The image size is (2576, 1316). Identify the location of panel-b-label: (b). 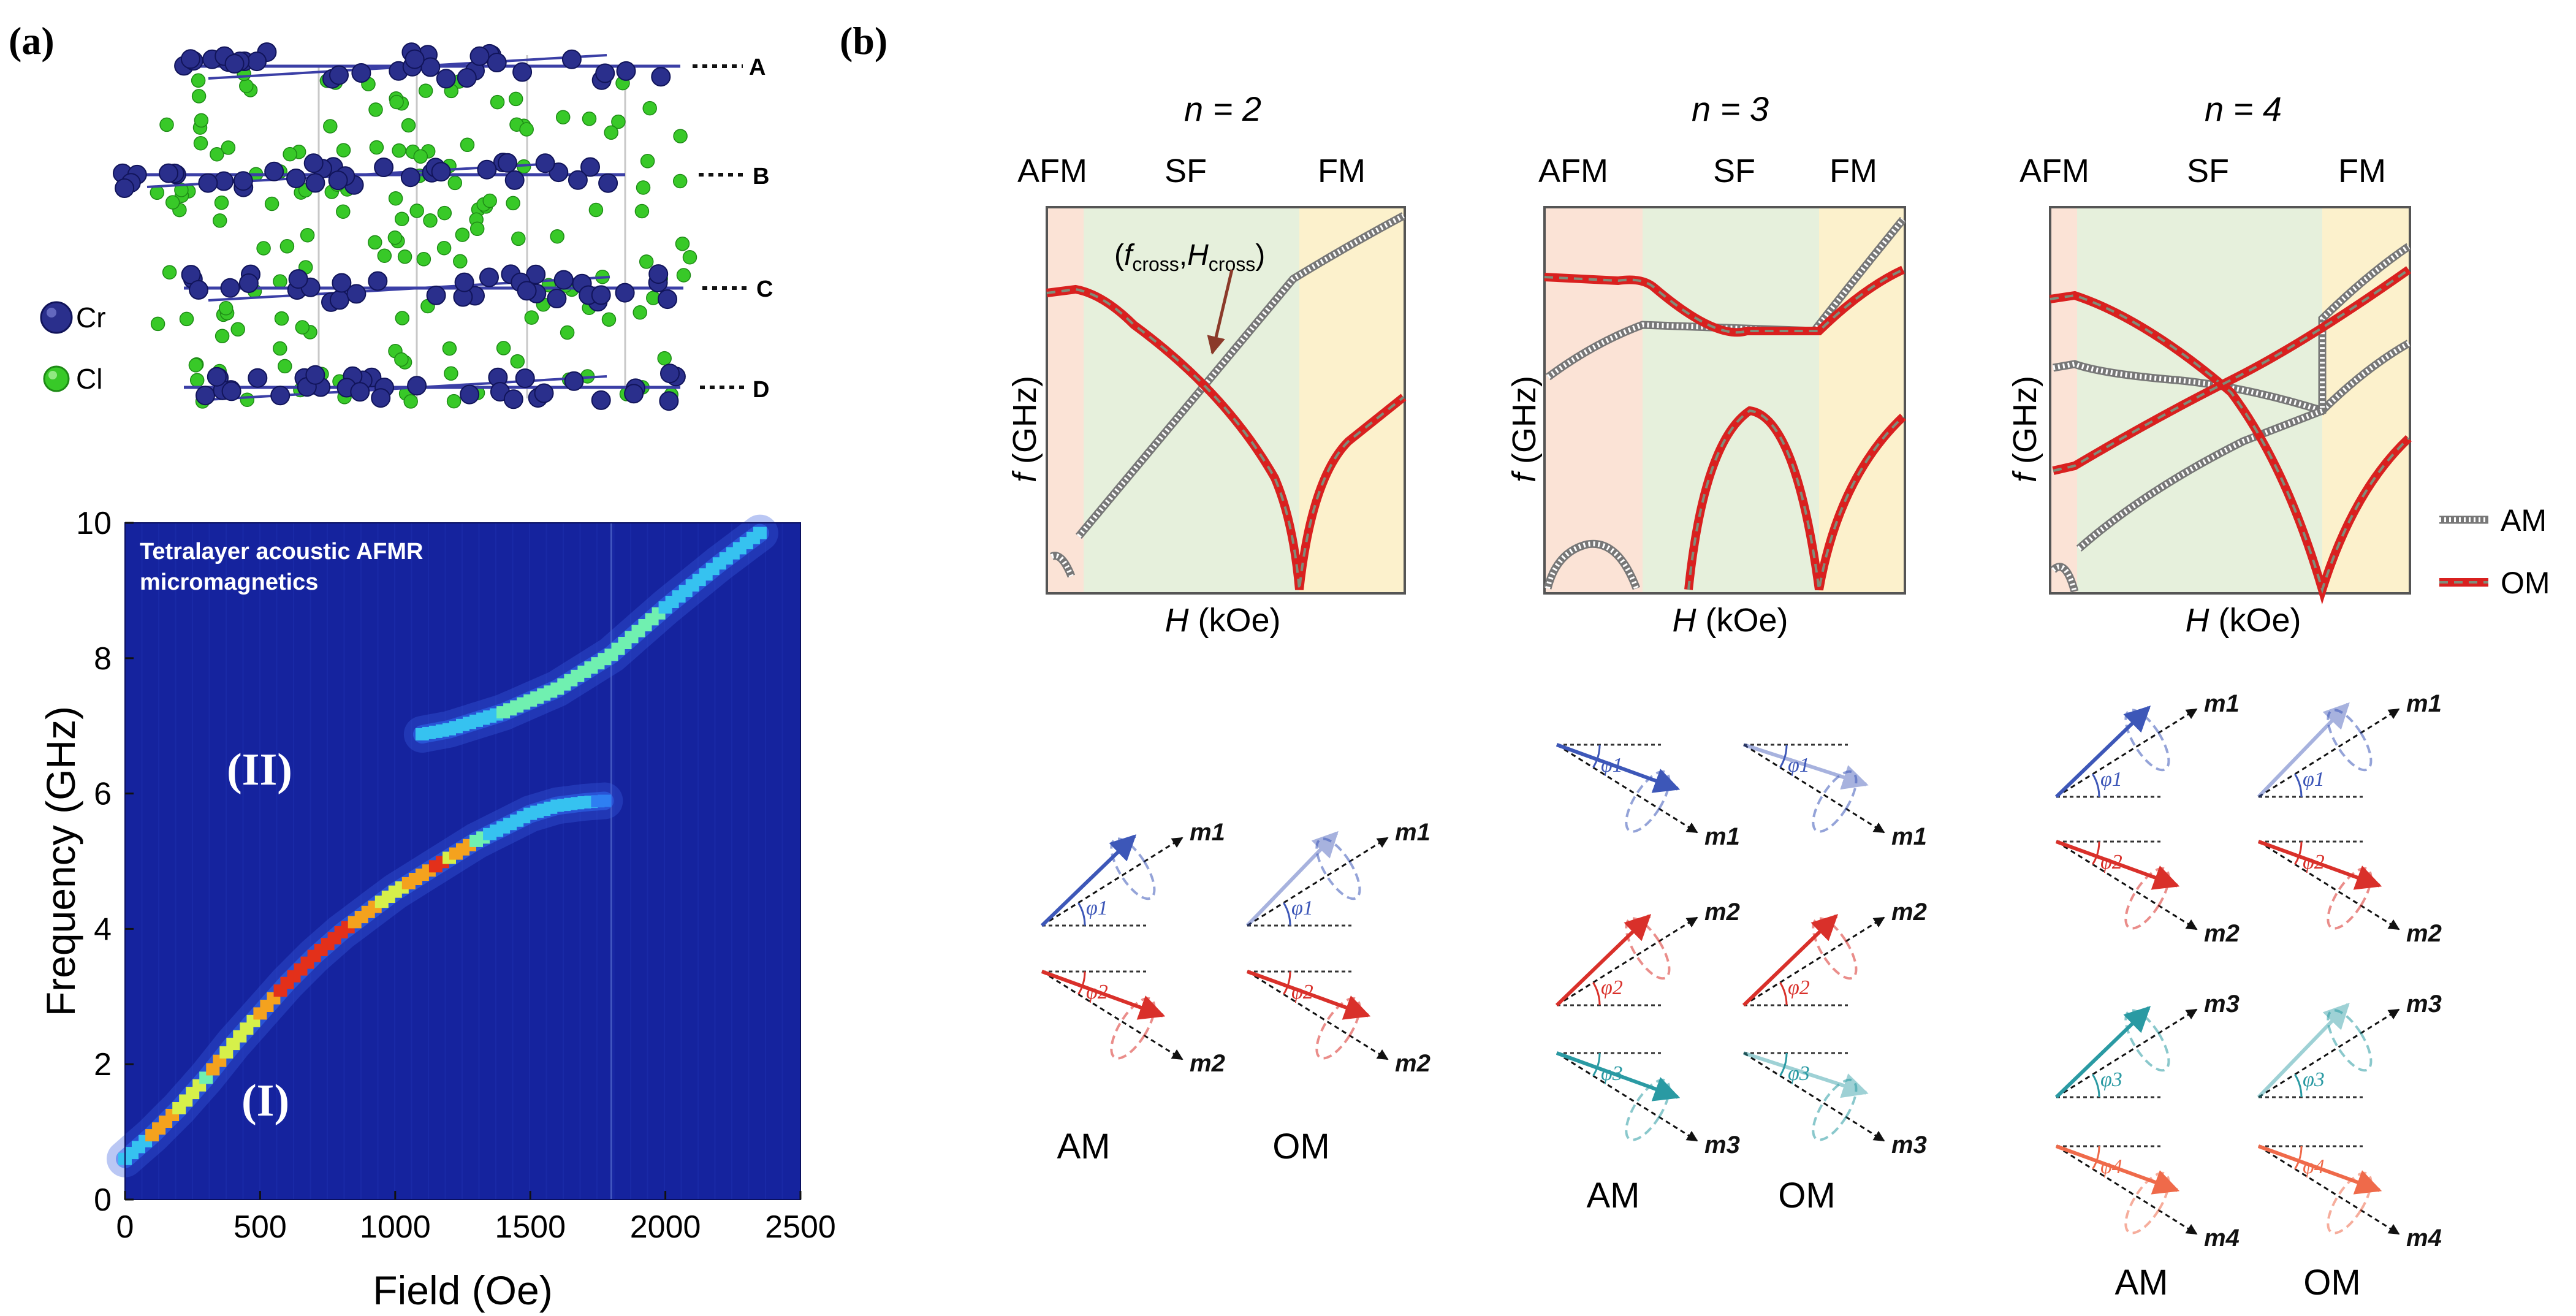
(863, 41).